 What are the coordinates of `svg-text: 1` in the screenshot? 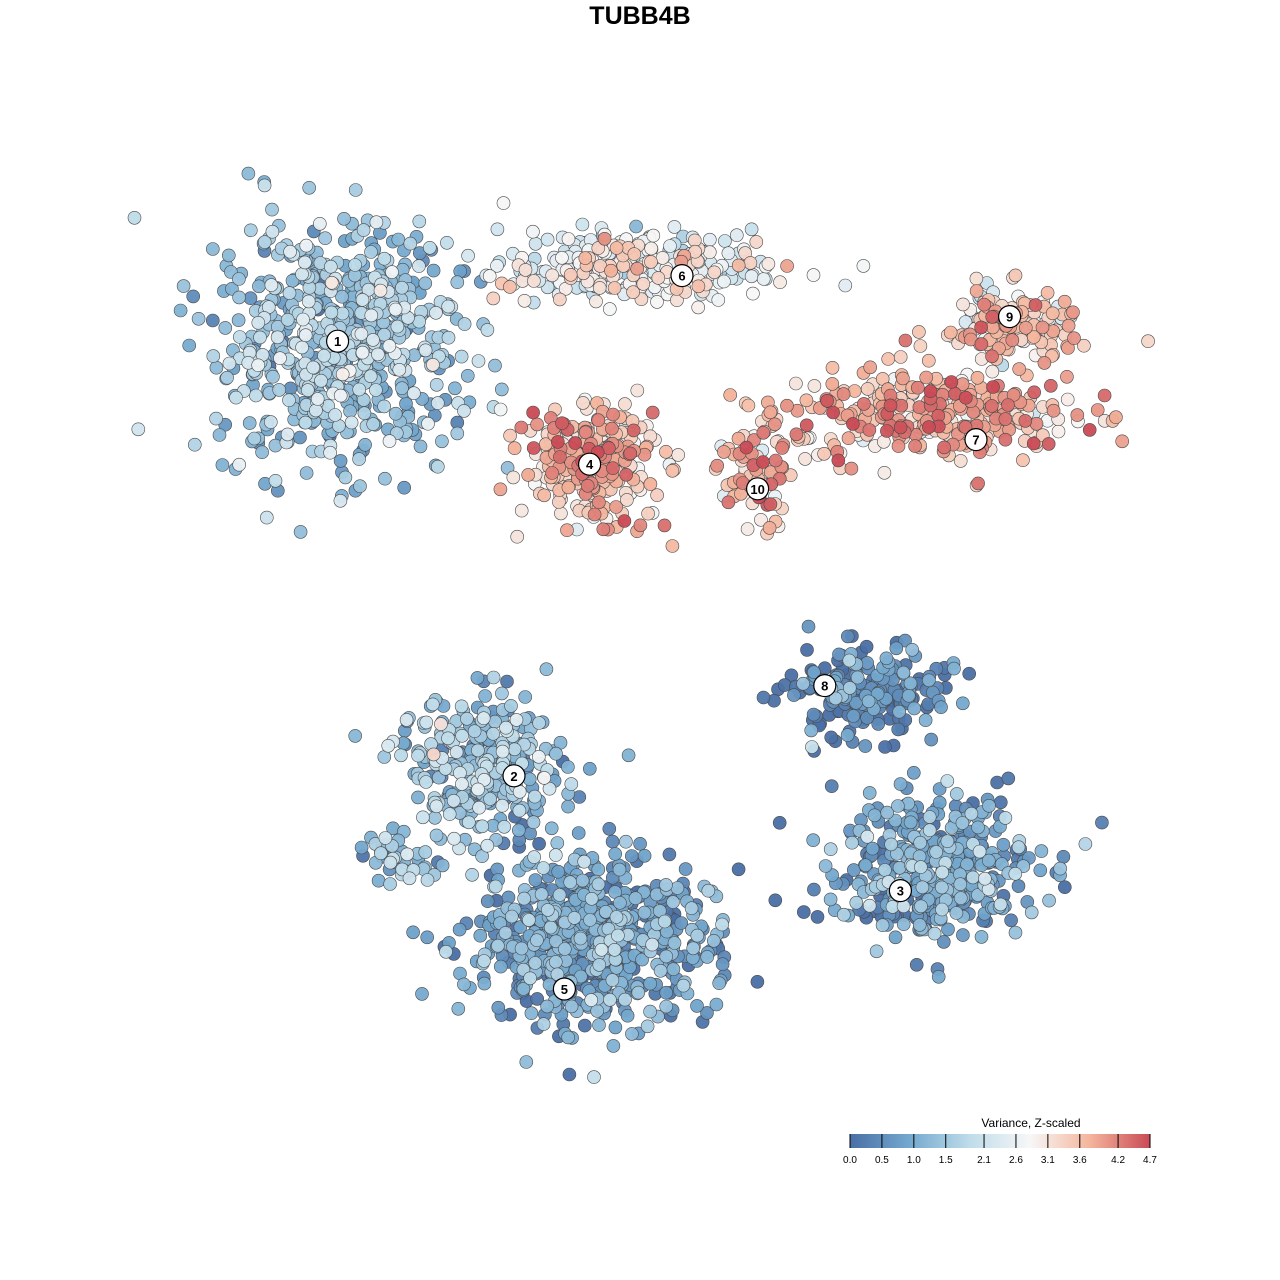 It's located at (337, 341).